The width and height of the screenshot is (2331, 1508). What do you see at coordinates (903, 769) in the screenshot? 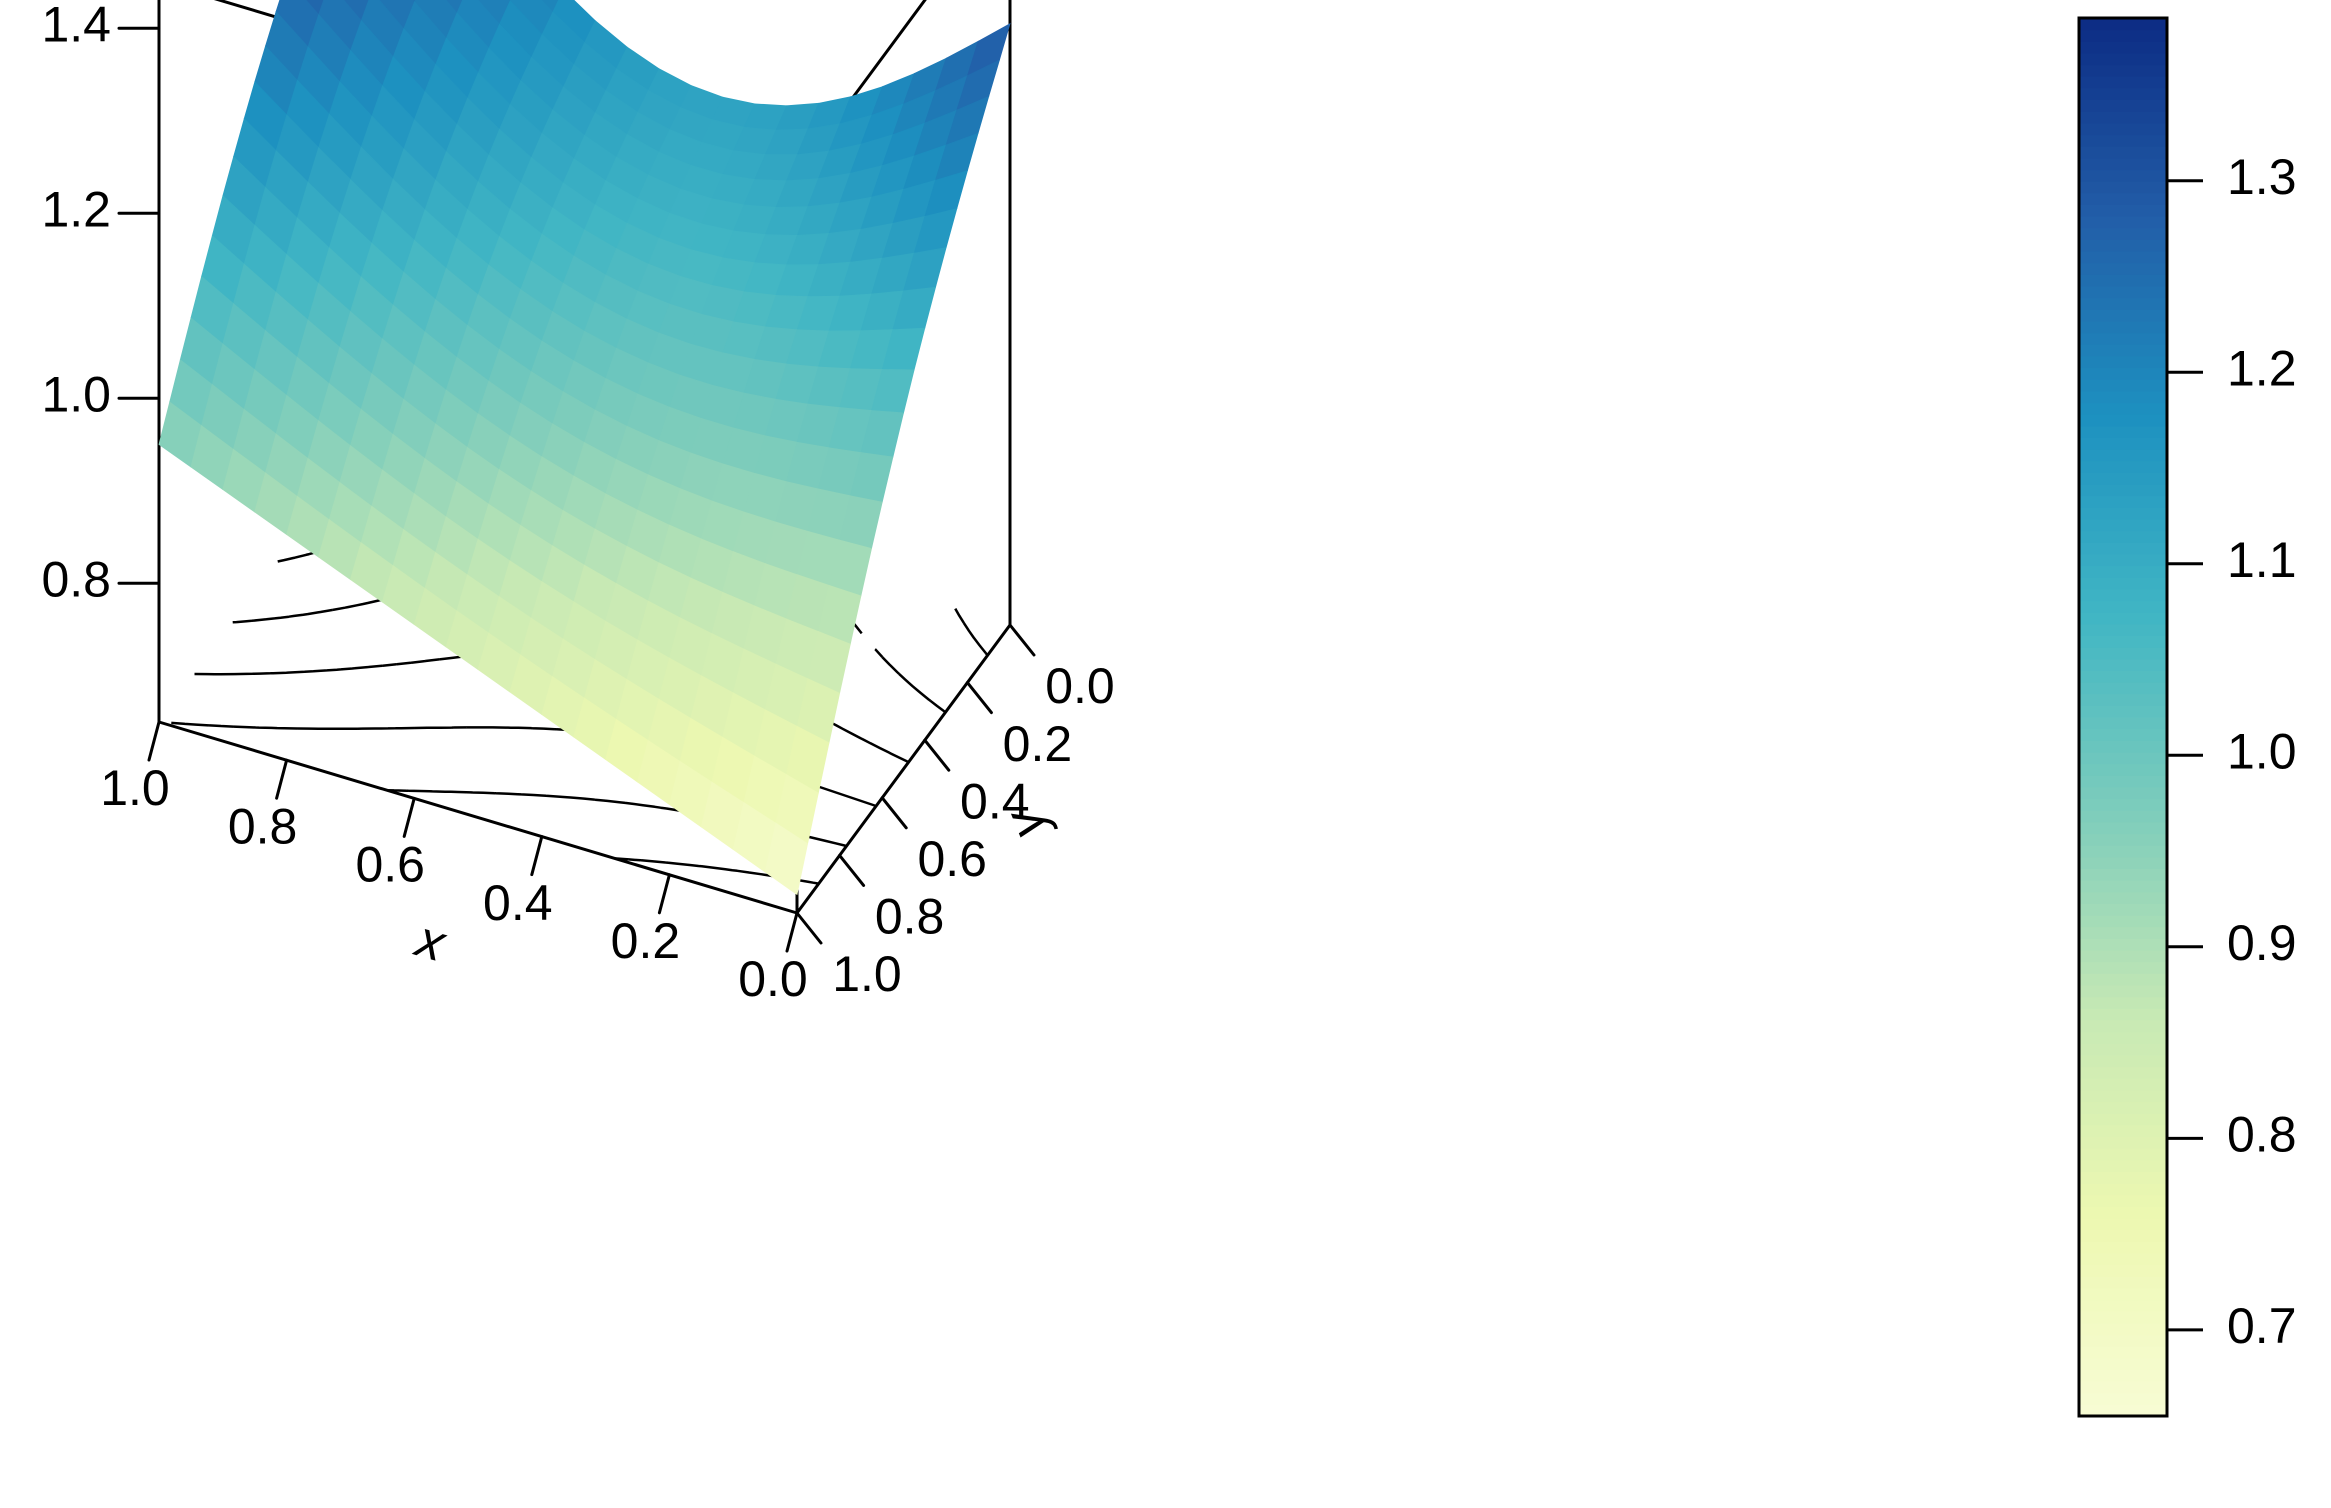
I see `box-edge-floor-right` at bounding box center [903, 769].